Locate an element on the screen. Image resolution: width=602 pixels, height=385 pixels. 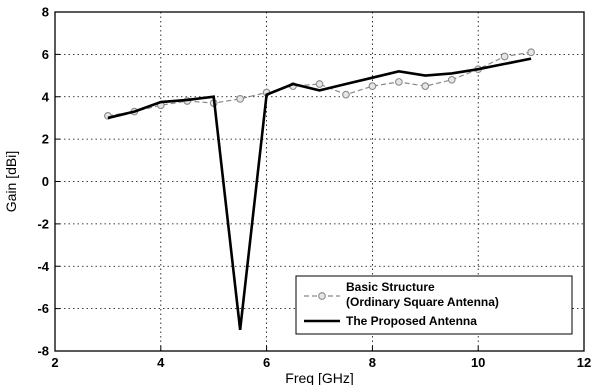
y-tick-label: -4 is located at coordinates (43, 266).